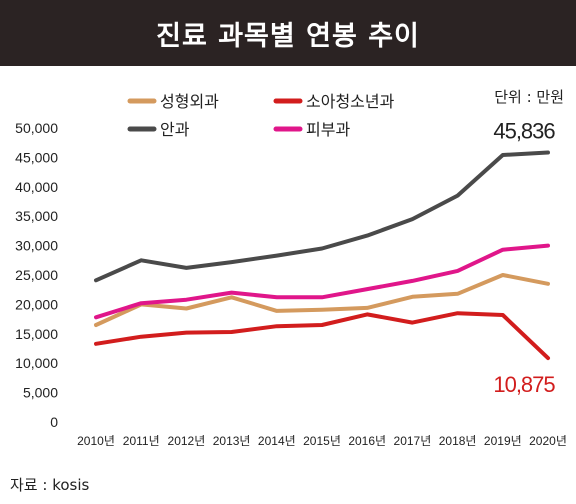 Image resolution: width=576 pixels, height=504 pixels. Describe the element at coordinates (175, 129) in the screenshot. I see `legend-label: 안과` at that location.